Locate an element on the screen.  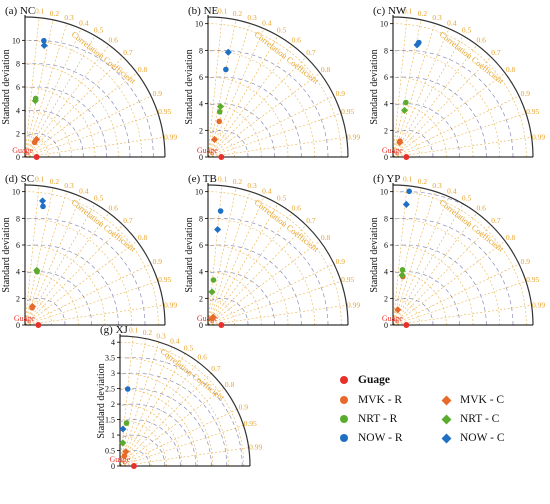
y-tick-label: 6 is located at coordinates (18, 87).